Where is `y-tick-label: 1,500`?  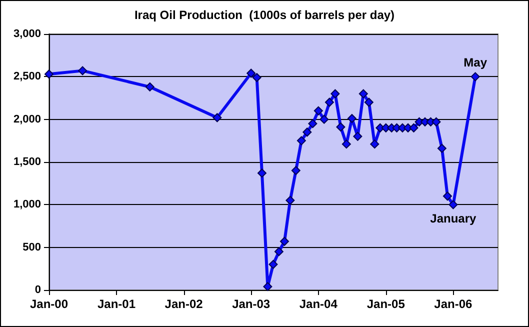
y-tick-label: 1,500 is located at coordinates (27, 162).